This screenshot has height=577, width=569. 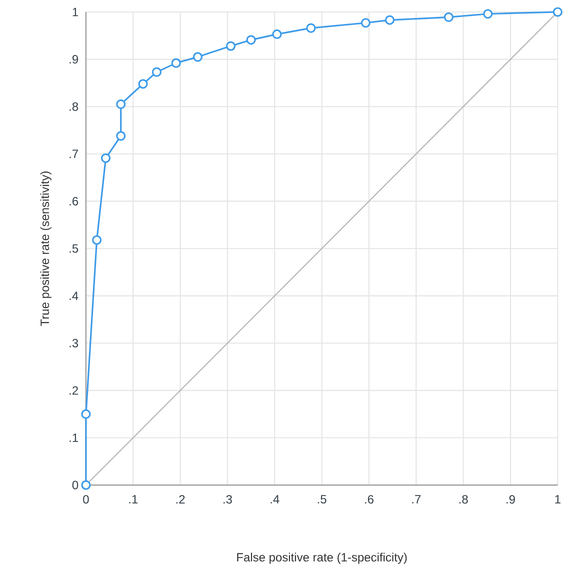 I want to click on x-tick-label: .7, so click(x=416, y=499).